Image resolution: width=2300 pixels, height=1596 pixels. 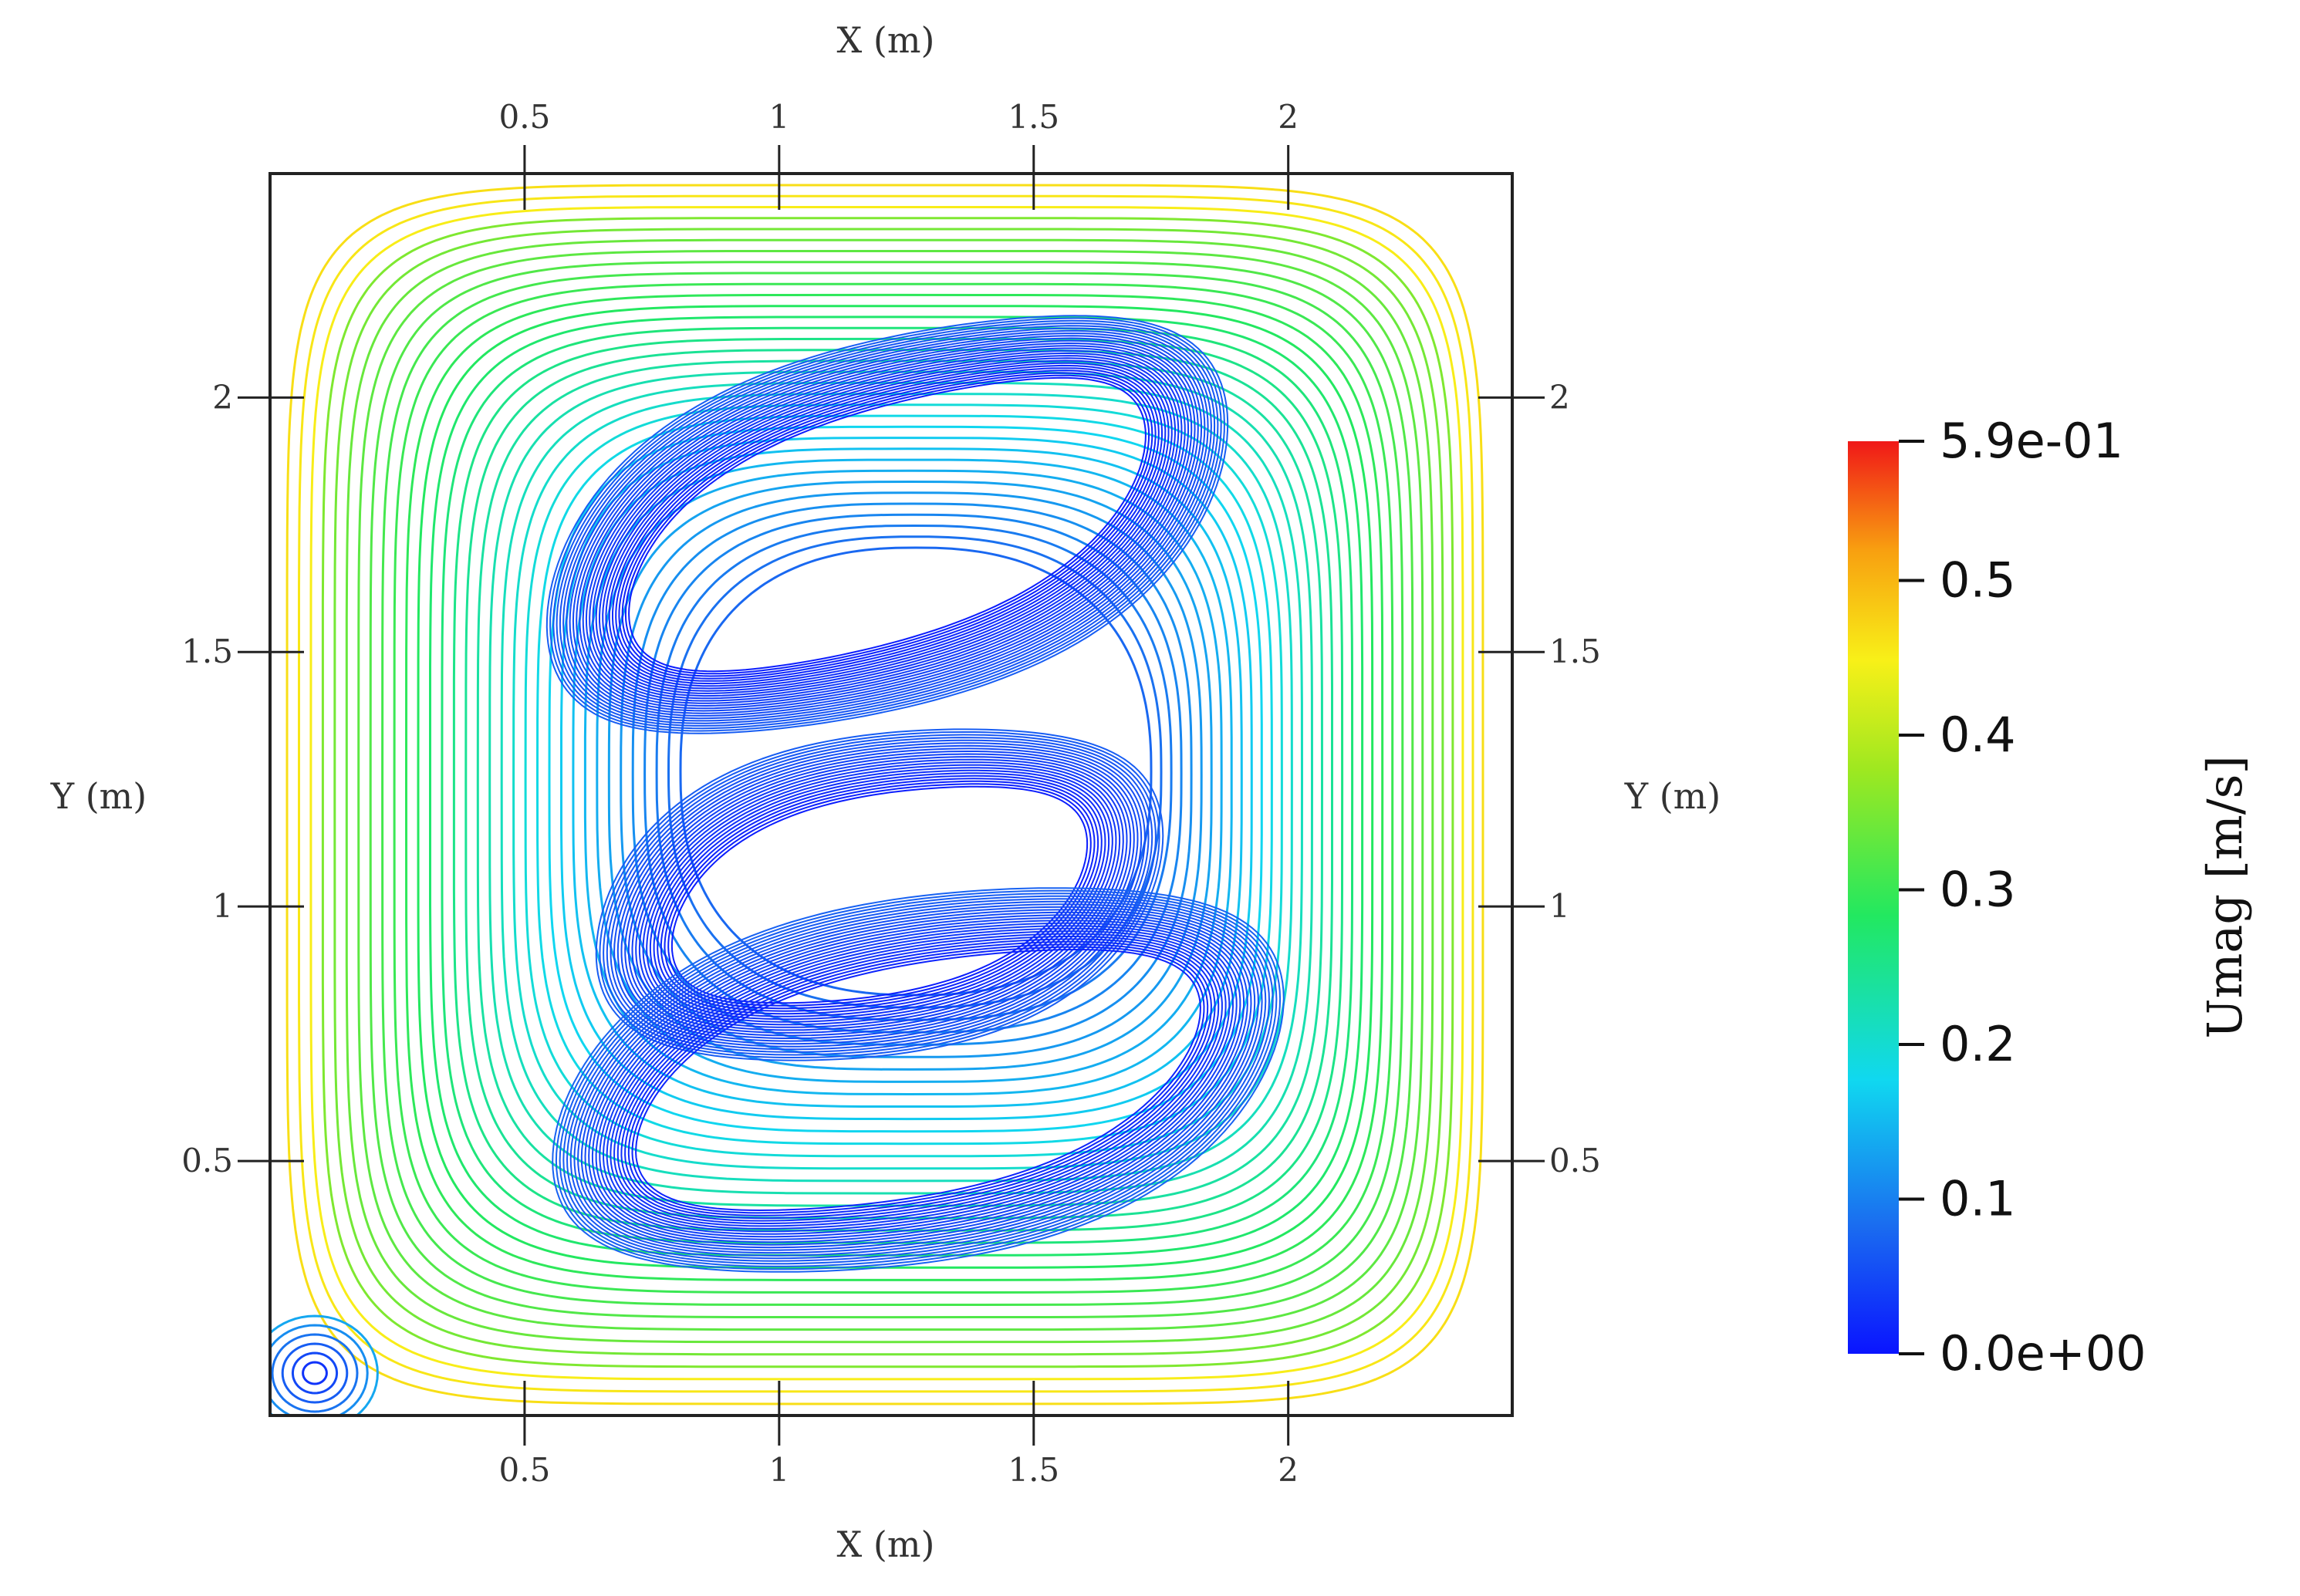 I want to click on colorbar-tick-label: 5.9e-01, so click(x=2032, y=441).